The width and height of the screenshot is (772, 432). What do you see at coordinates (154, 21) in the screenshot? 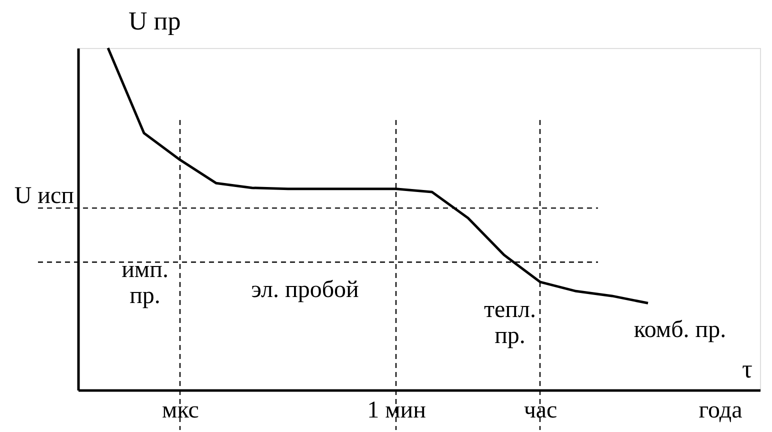
I see `y-axis-title: U пр` at bounding box center [154, 21].